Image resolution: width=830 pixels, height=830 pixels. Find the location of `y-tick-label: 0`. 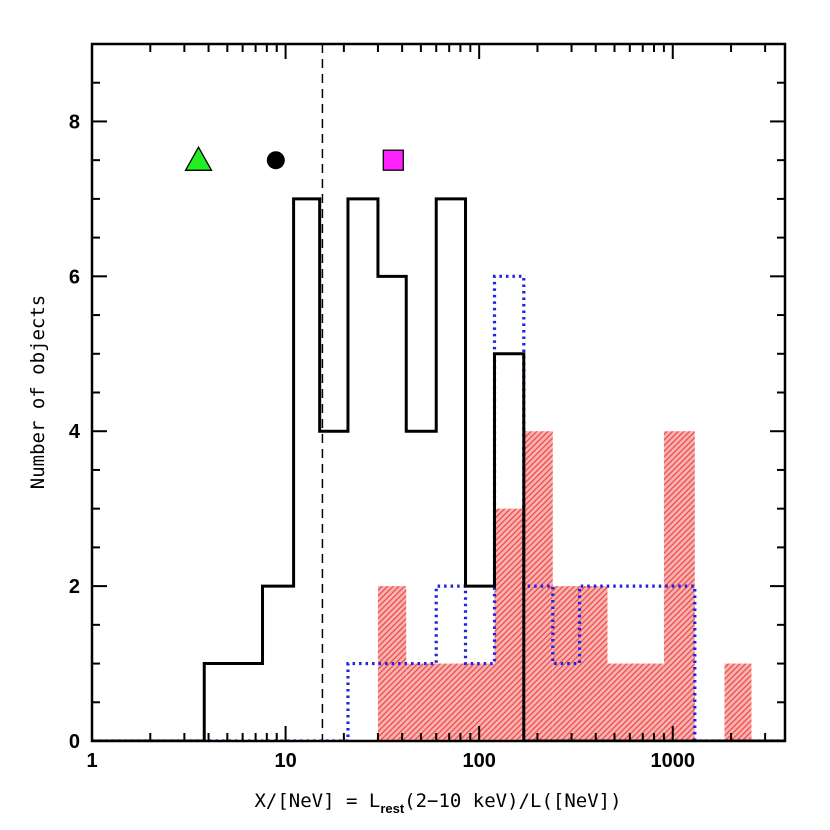

y-tick-label: 0 is located at coordinates (74, 742).